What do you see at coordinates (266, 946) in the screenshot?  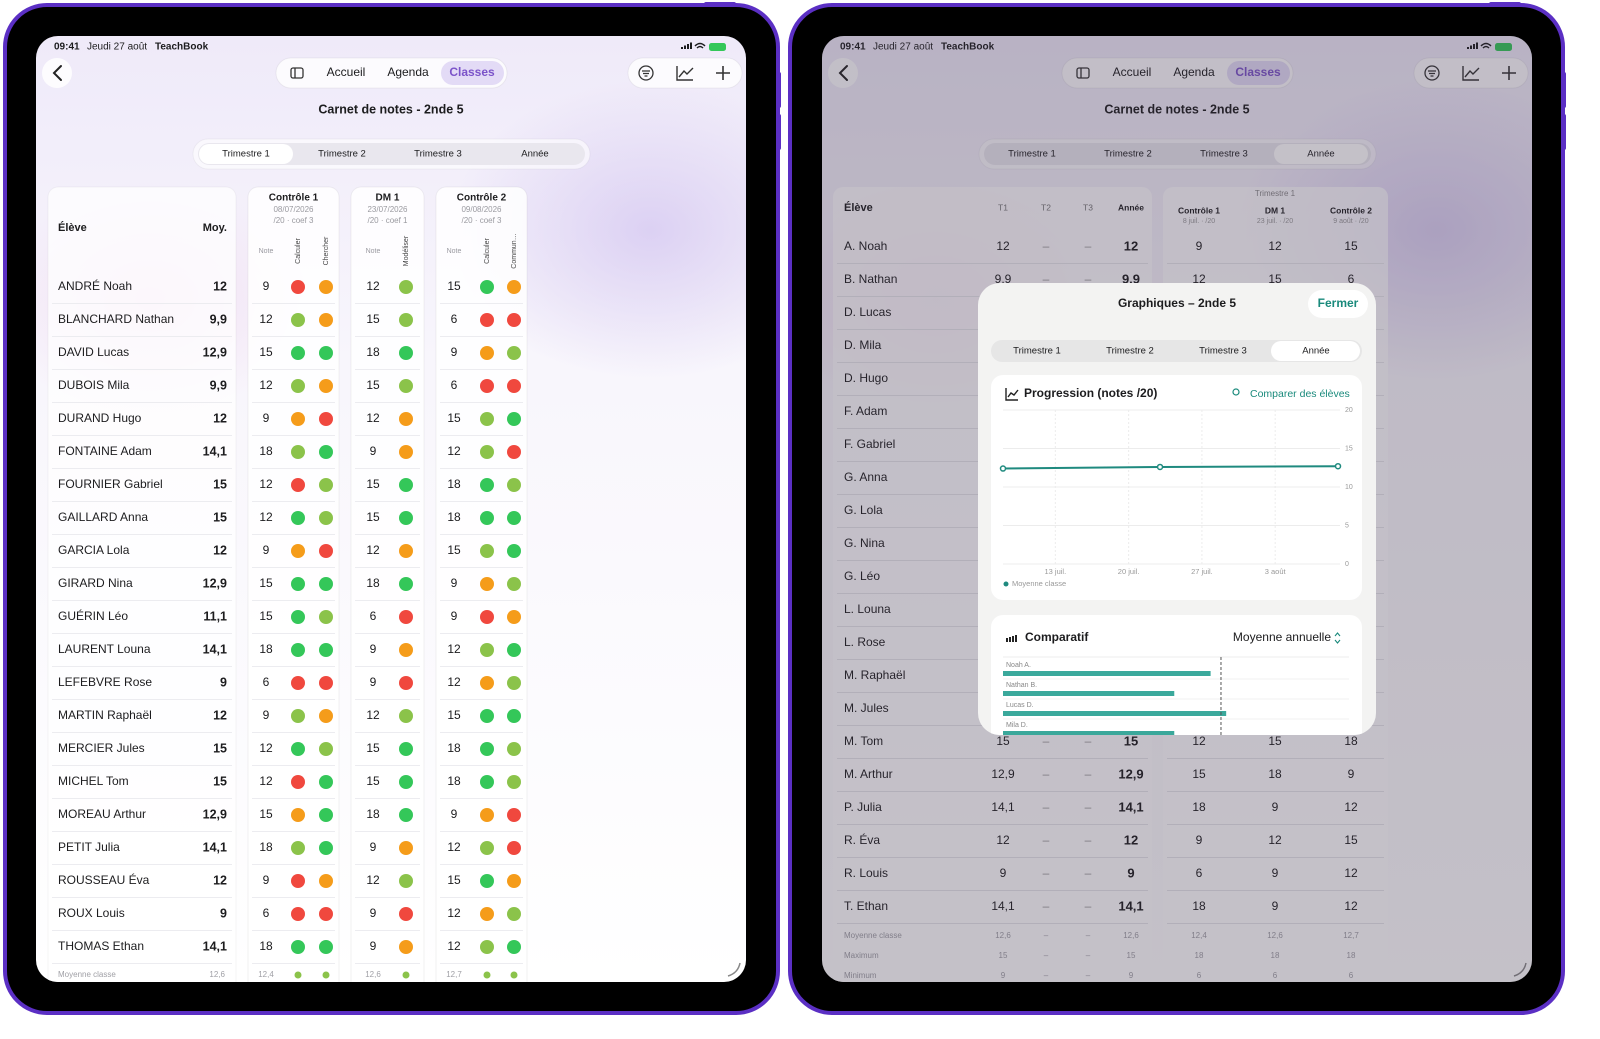 I see `note: 18` at bounding box center [266, 946].